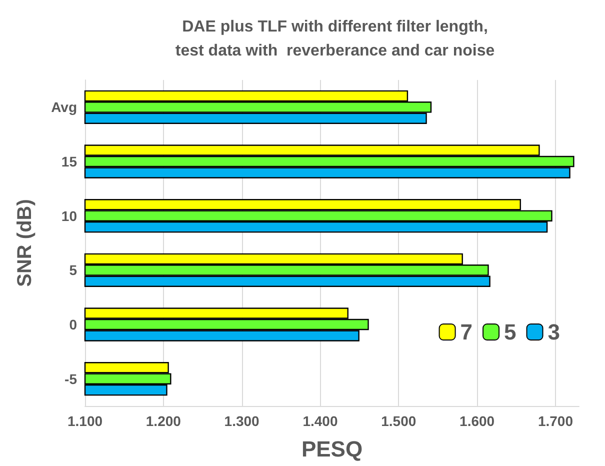 This screenshot has width=605, height=466. What do you see at coordinates (510, 332) in the screenshot?
I see `legend-label: 5` at bounding box center [510, 332].